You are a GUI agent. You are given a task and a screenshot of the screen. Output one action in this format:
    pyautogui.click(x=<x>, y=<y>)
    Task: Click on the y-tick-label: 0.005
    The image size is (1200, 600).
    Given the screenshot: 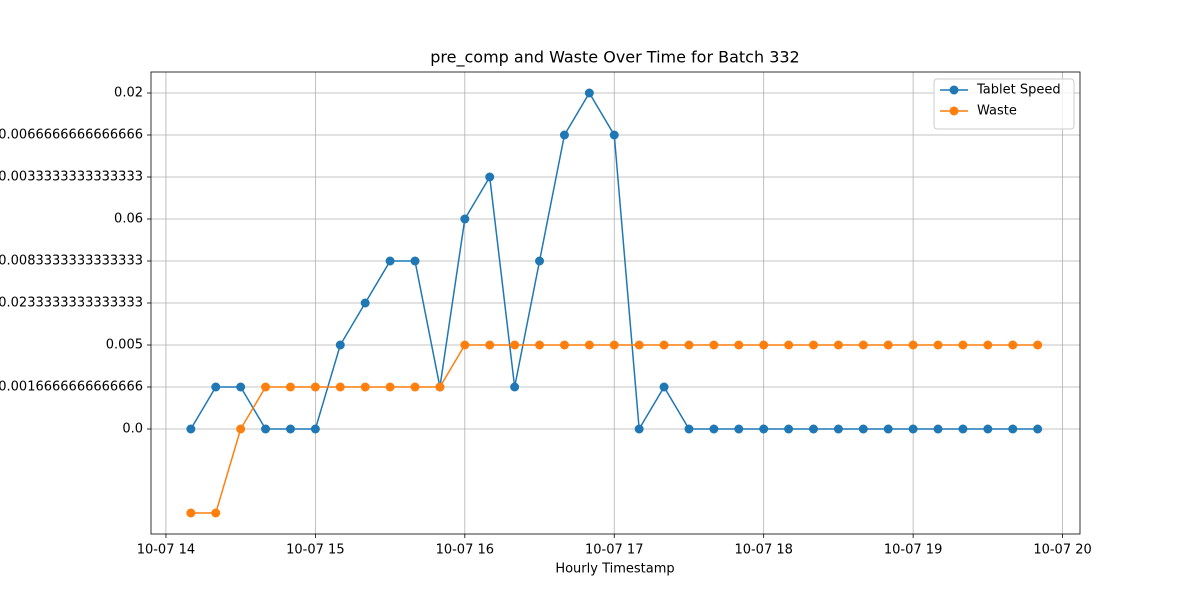 What is the action you would take?
    pyautogui.click(x=124, y=345)
    